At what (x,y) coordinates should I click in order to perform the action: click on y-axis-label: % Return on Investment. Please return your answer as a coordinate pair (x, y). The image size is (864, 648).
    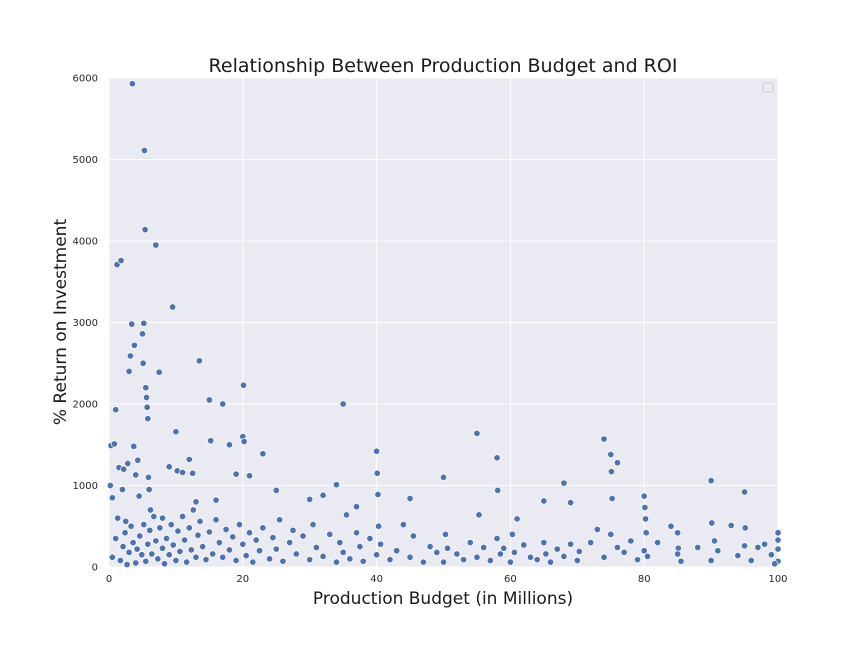
    Looking at the image, I should click on (61, 322).